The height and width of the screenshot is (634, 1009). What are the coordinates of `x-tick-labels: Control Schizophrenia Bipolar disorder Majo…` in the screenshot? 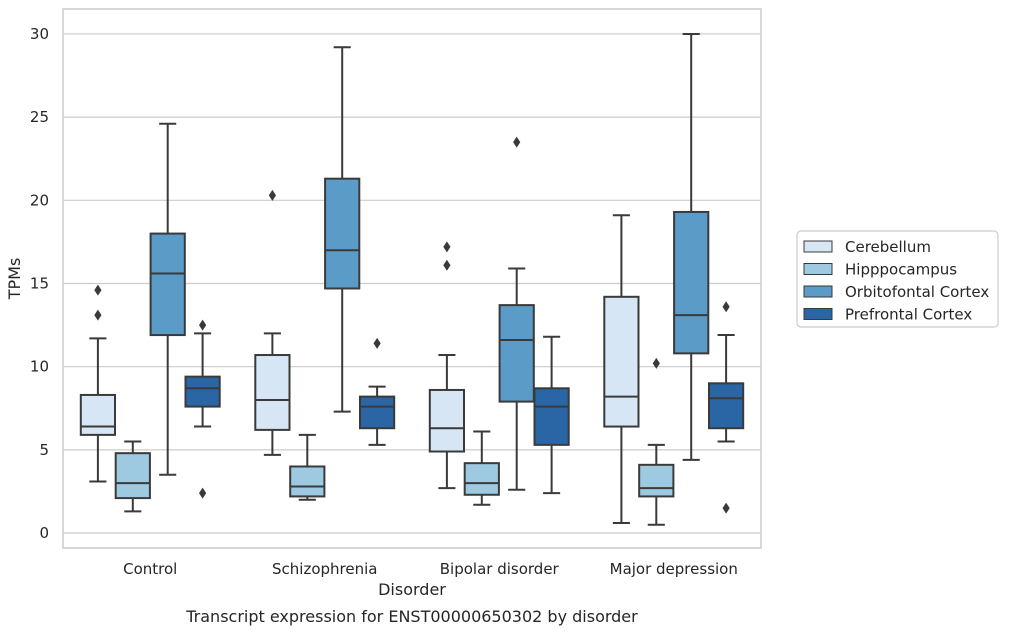 It's located at (430, 569).